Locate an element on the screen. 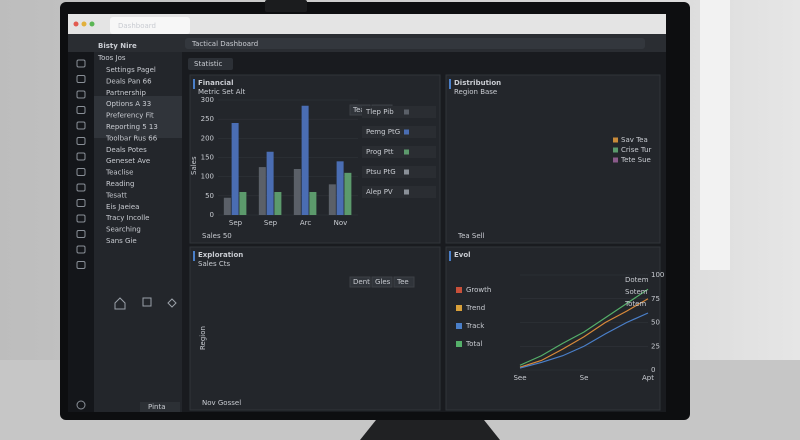 Image resolution: width=800 pixels, height=440 pixels. panel-title: Financial is located at coordinates (216, 83).